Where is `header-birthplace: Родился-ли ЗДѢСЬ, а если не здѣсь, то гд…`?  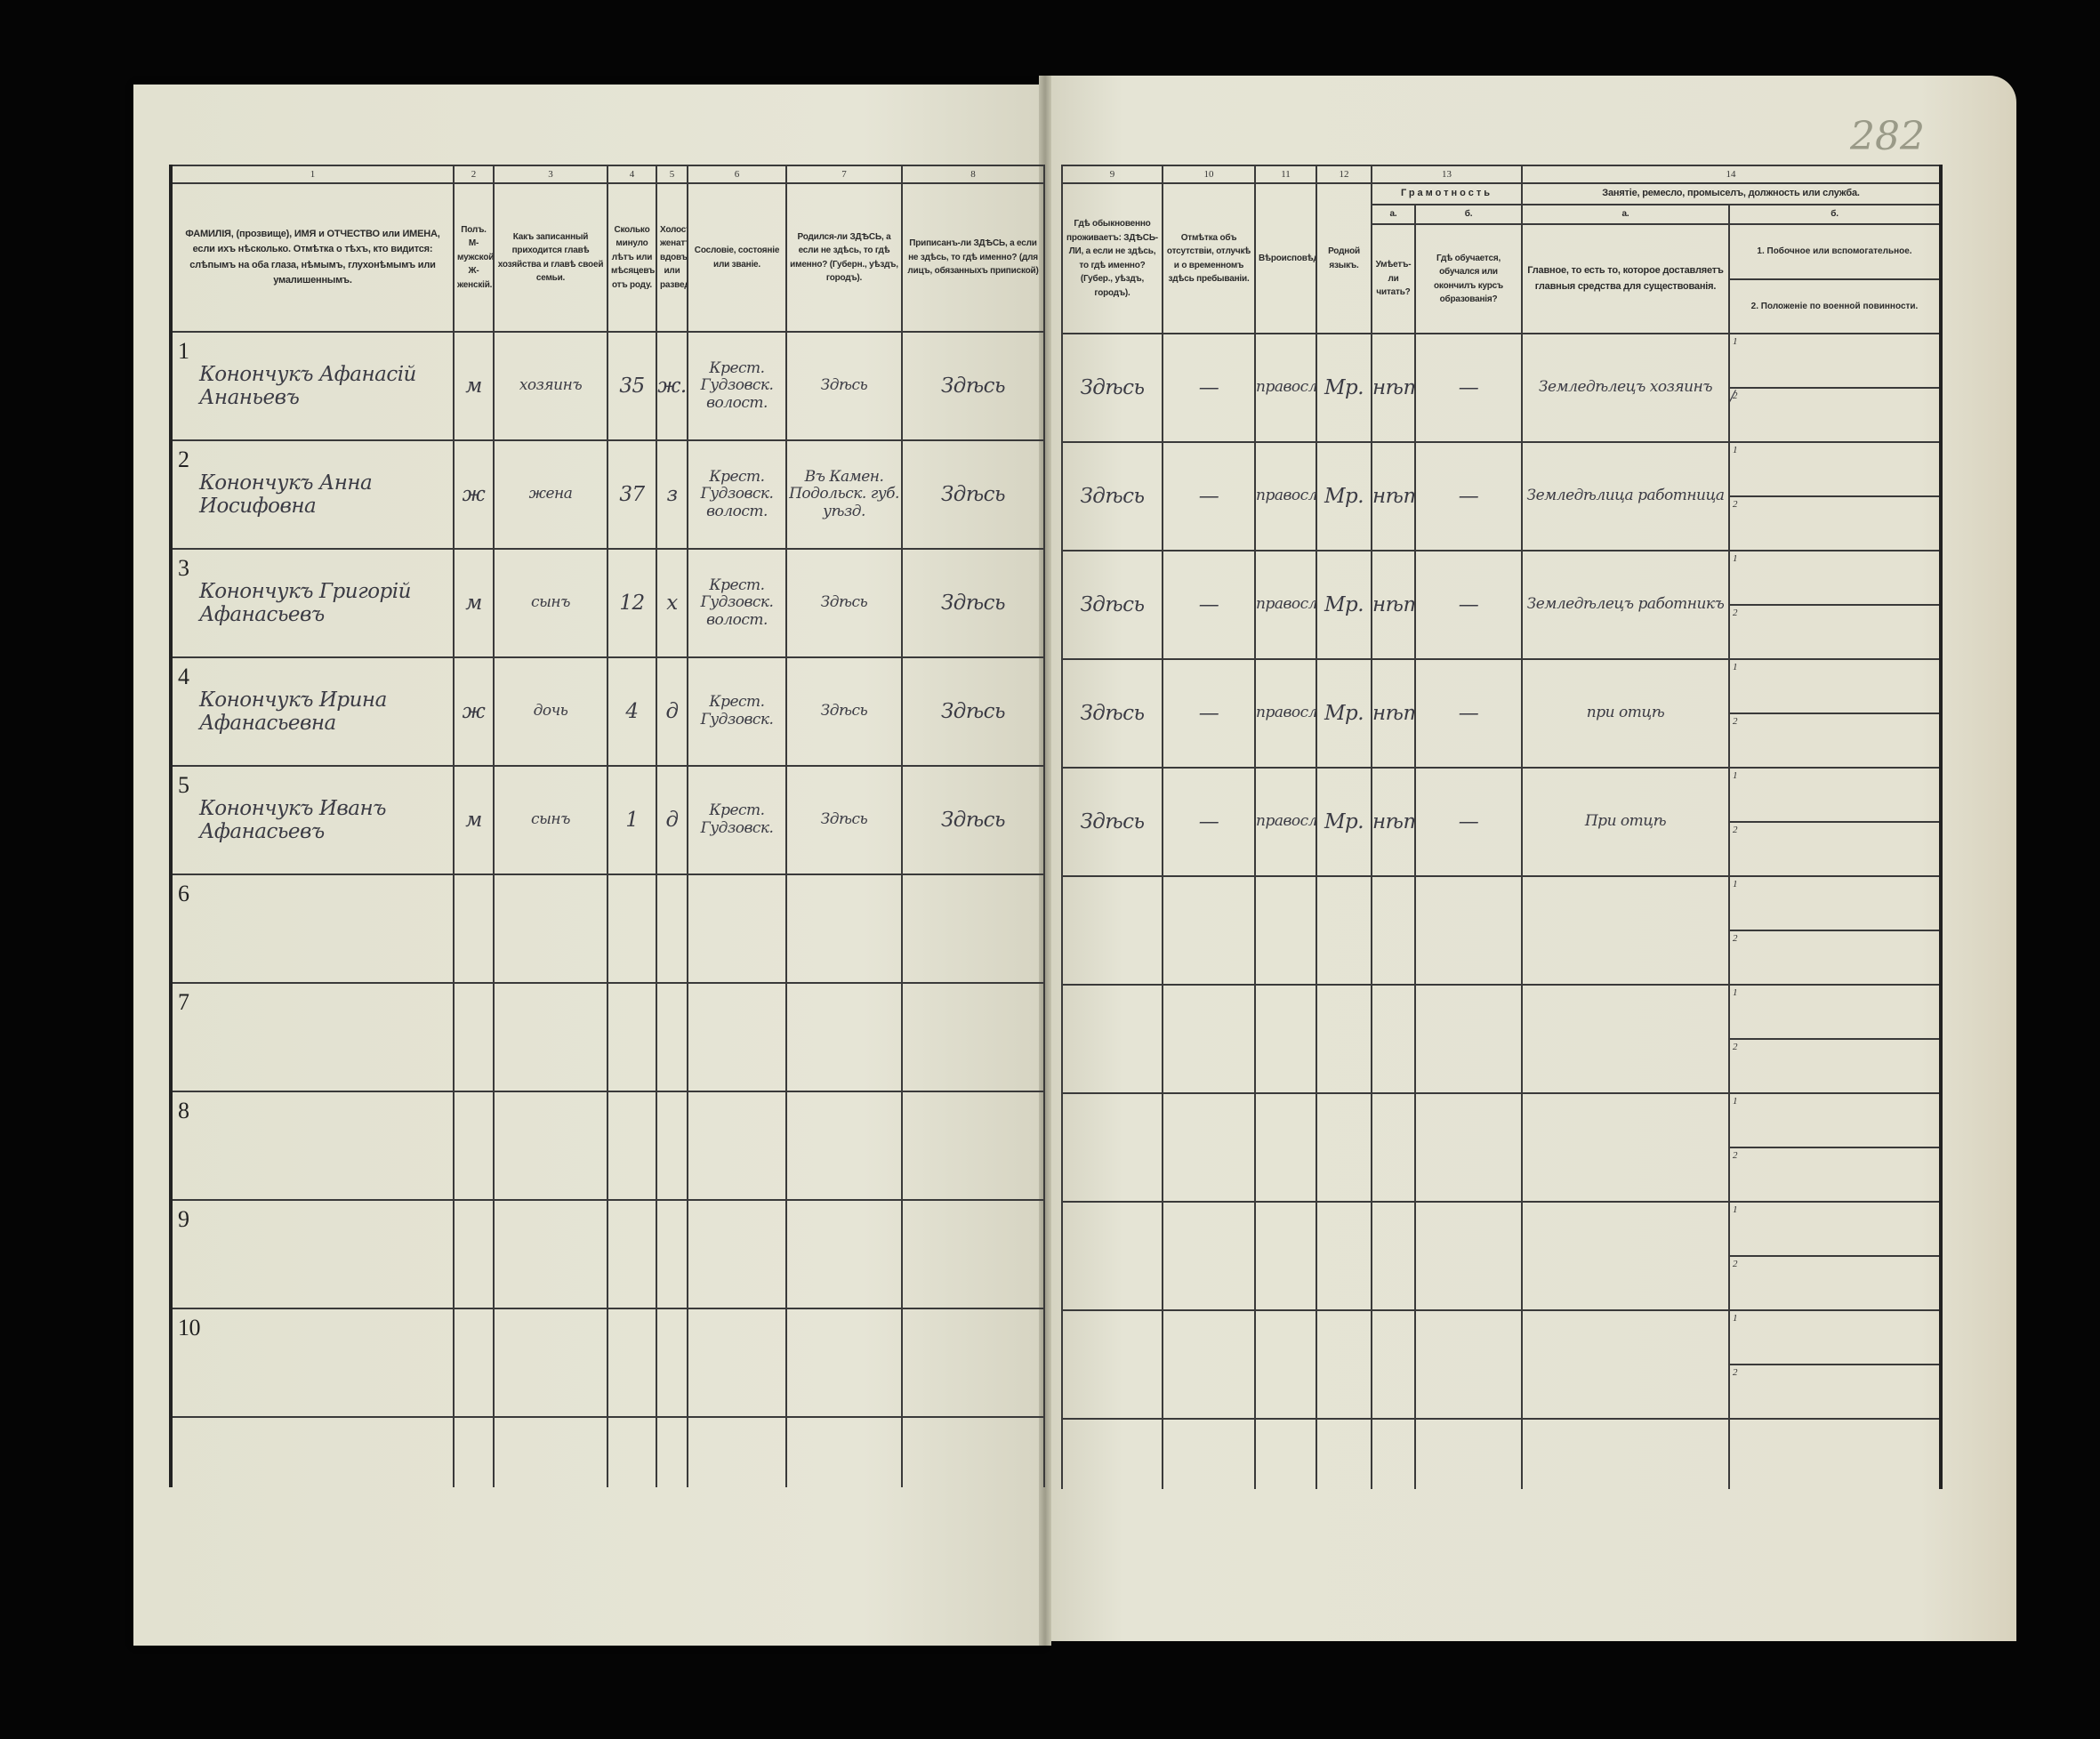
header-birthplace: Родился-ли ЗДѢСЬ, а если не здѣсь, то гд… is located at coordinates (844, 257).